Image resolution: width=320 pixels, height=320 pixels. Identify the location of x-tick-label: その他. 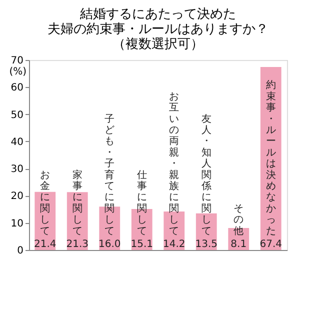
(239, 220).